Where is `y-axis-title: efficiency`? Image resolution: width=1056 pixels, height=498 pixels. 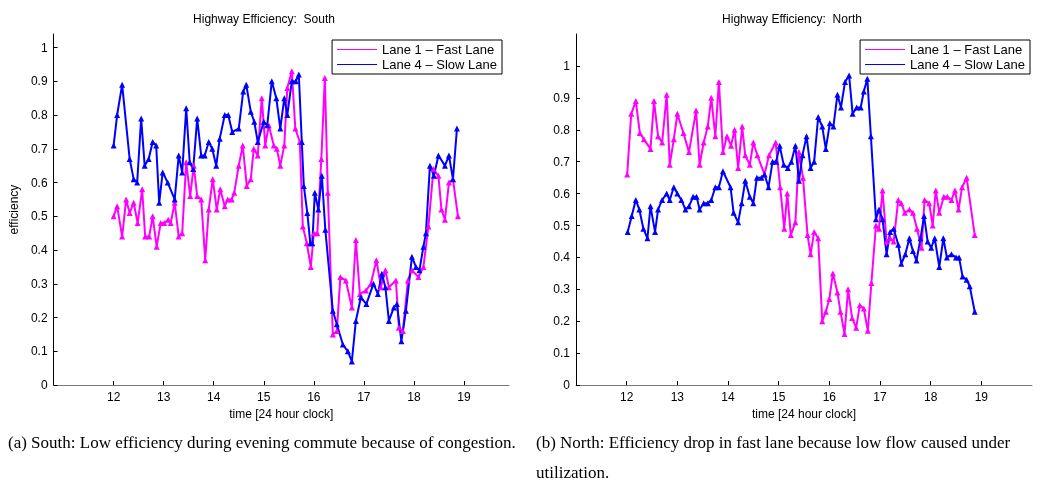
y-axis-title: efficiency is located at coordinates (14, 209).